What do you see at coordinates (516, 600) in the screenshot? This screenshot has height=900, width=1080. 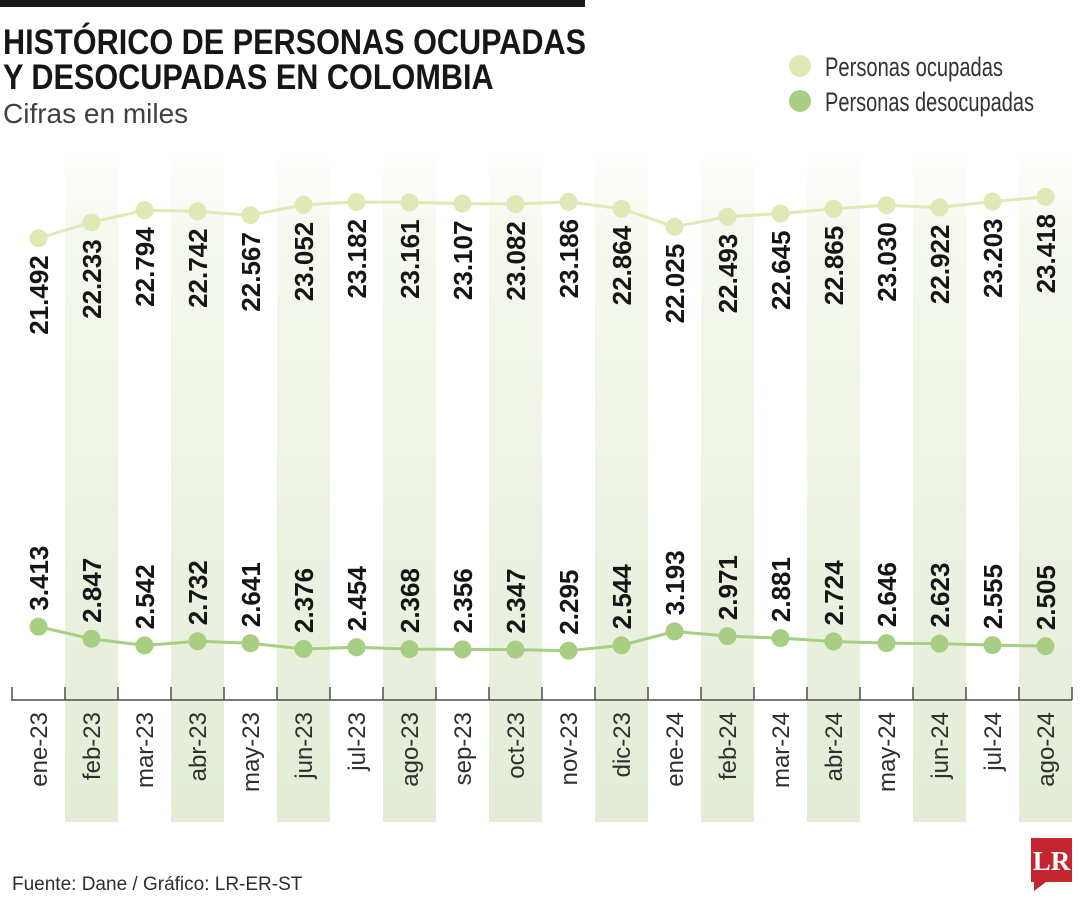 I see `personas-desocupadas-data-label: 2.347` at bounding box center [516, 600].